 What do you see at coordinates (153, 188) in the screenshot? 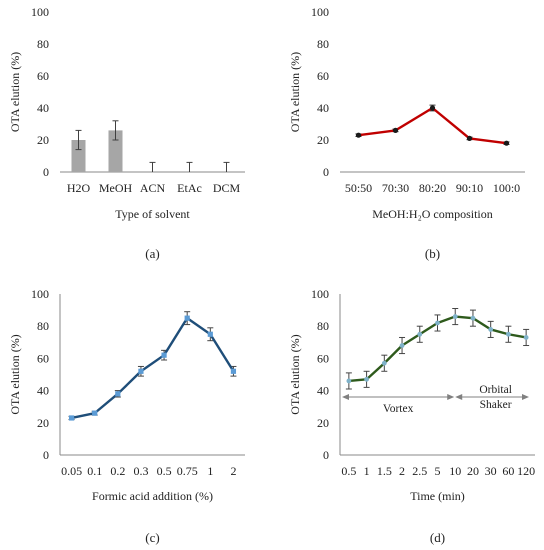
I see `x-tick-label: ACN` at bounding box center [153, 188].